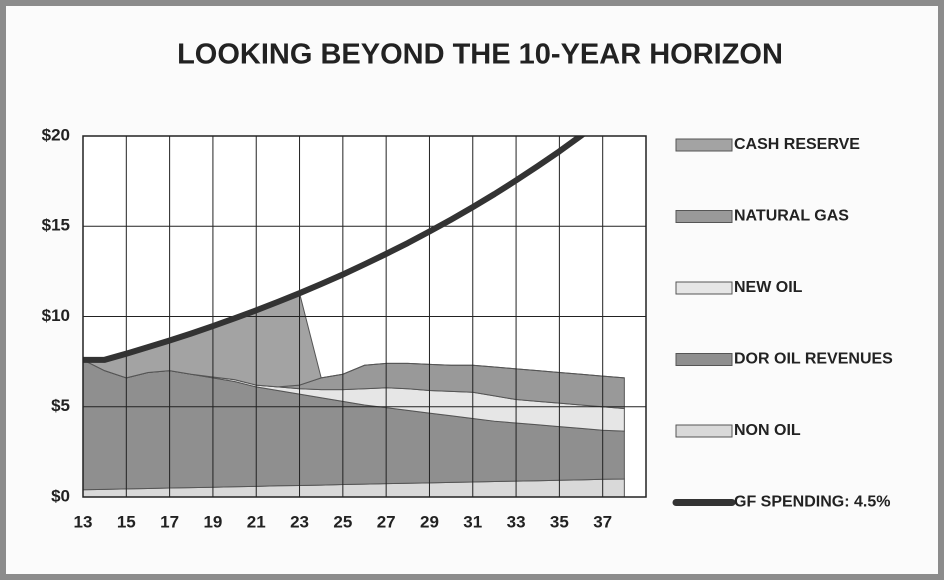 The image size is (944, 580). I want to click on y-tick-label: $5, so click(60, 405).